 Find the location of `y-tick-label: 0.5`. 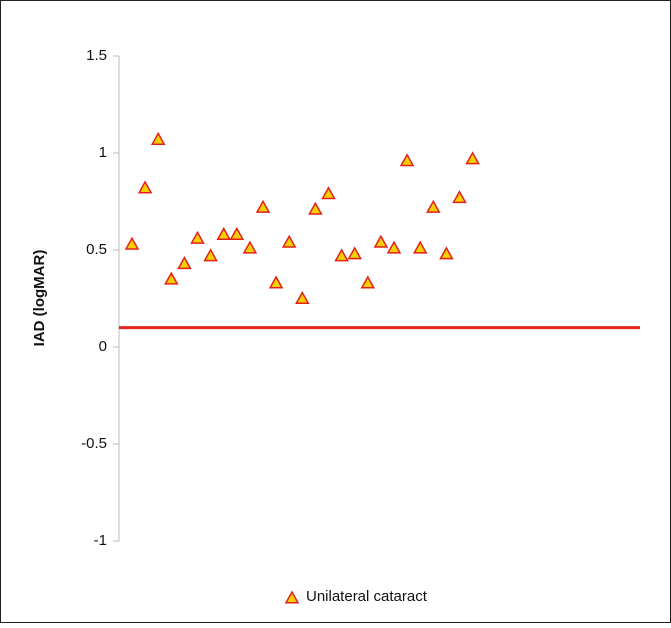

y-tick-label: 0.5 is located at coordinates (96, 249).